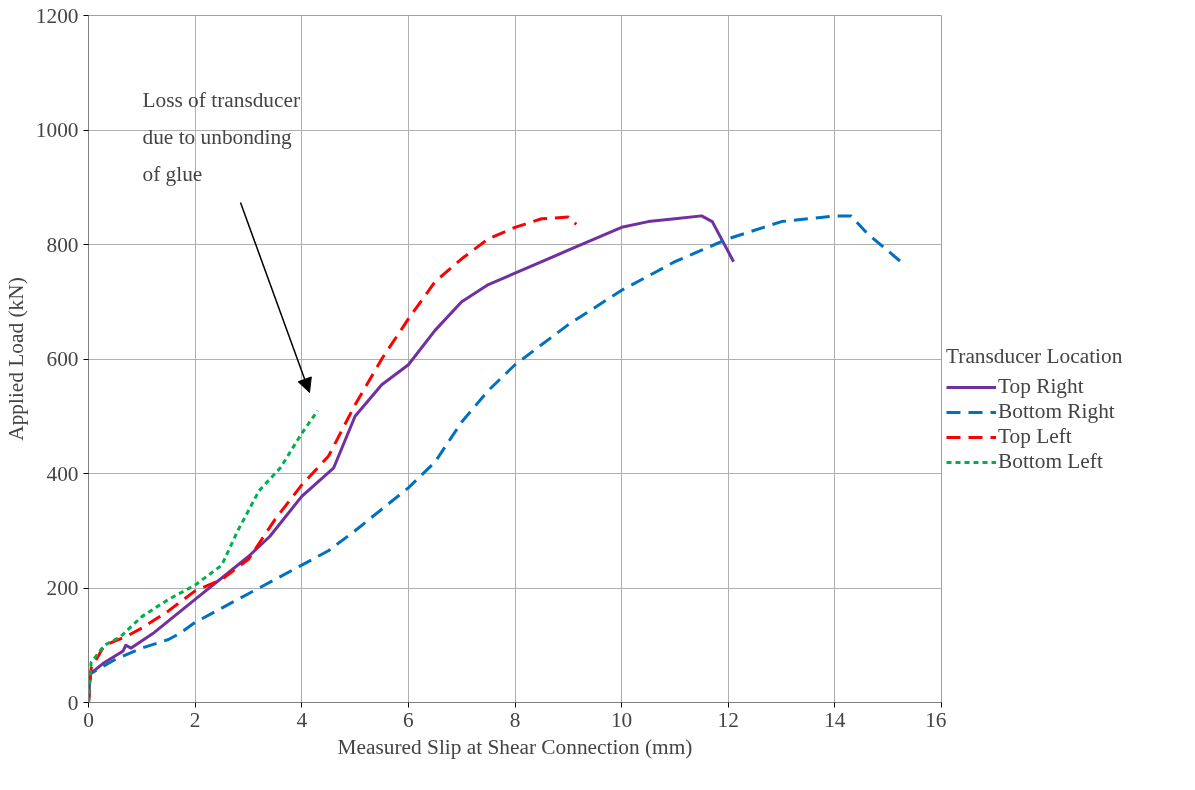  What do you see at coordinates (1056, 411) in the screenshot?
I see `legend-label: Bottom Right` at bounding box center [1056, 411].